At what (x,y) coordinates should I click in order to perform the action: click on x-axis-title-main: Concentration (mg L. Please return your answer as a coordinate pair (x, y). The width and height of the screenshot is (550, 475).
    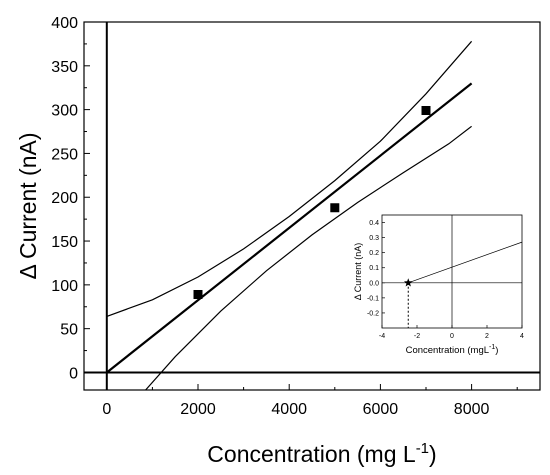
    Looking at the image, I should click on (311, 454).